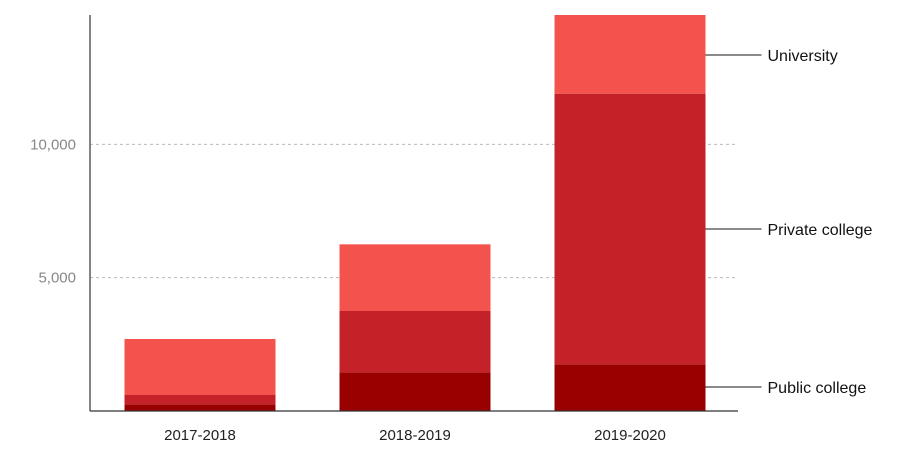 This screenshot has height=456, width=900. I want to click on series-labels: Public college Private college University, so click(789, 222).